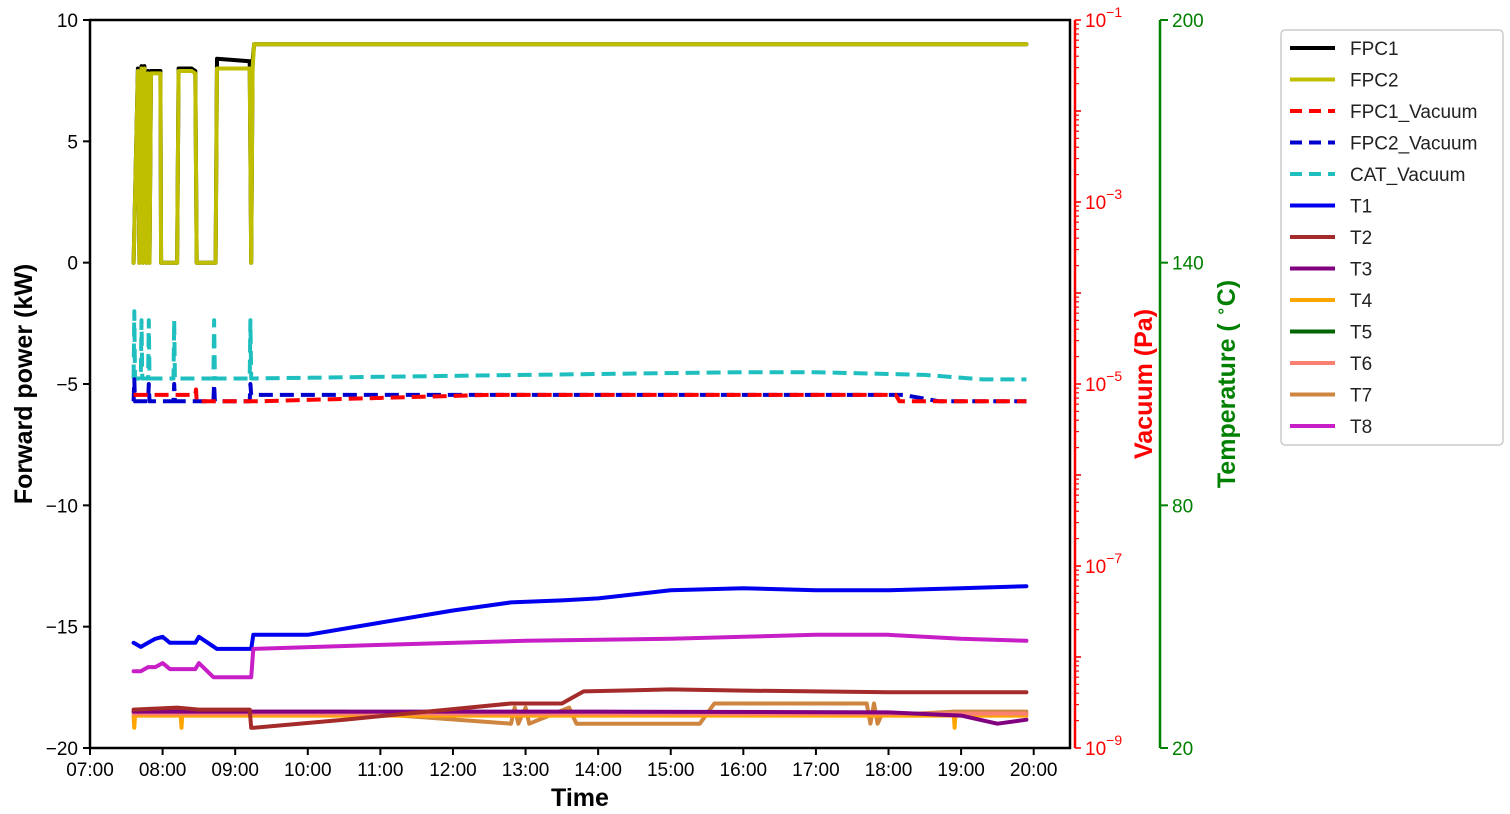  What do you see at coordinates (1221, 311) in the screenshot?
I see `temperature-title-degree: ∘` at bounding box center [1221, 311].